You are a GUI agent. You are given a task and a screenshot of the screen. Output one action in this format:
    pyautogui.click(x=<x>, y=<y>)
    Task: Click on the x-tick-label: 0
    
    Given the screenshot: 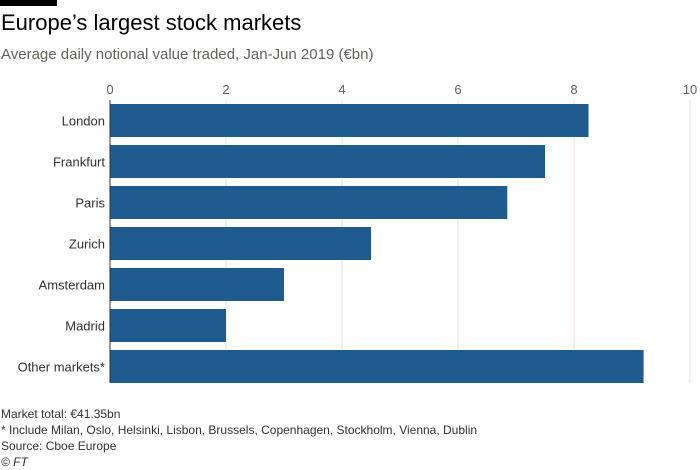 What is the action you would take?
    pyautogui.click(x=109, y=89)
    